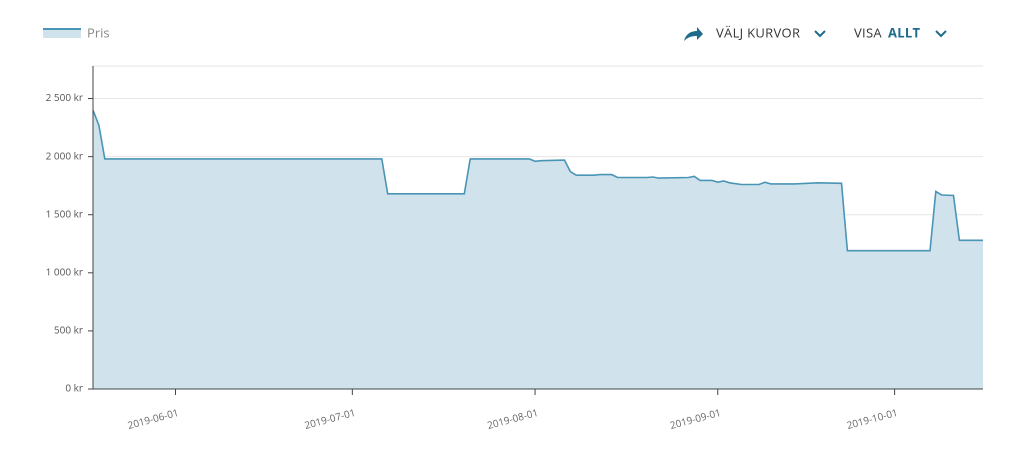 The height and width of the screenshot is (453, 1020). I want to click on x-tick-label: 2019-10-01, so click(872, 418).